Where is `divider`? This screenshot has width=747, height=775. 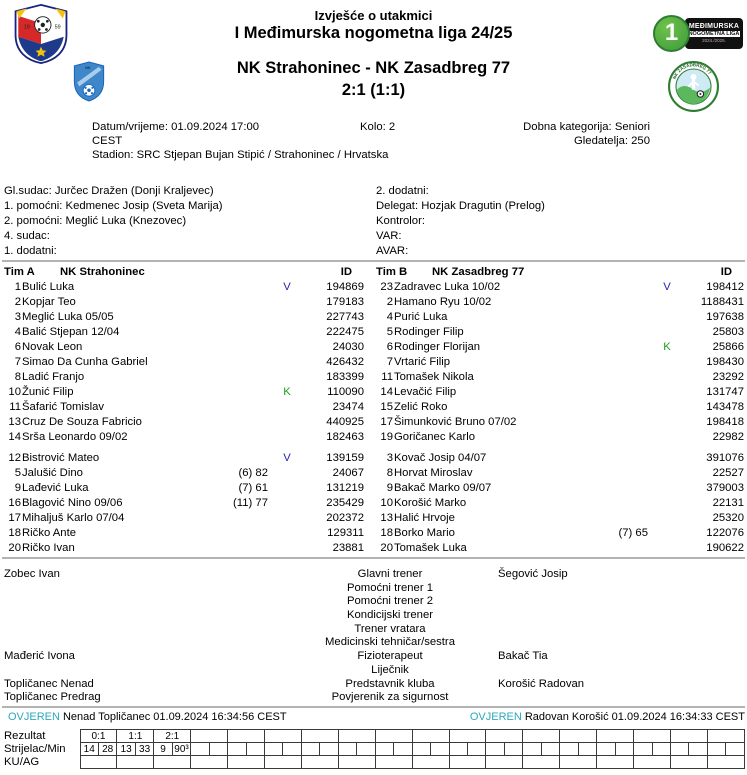
divider is located at coordinates (373, 707).